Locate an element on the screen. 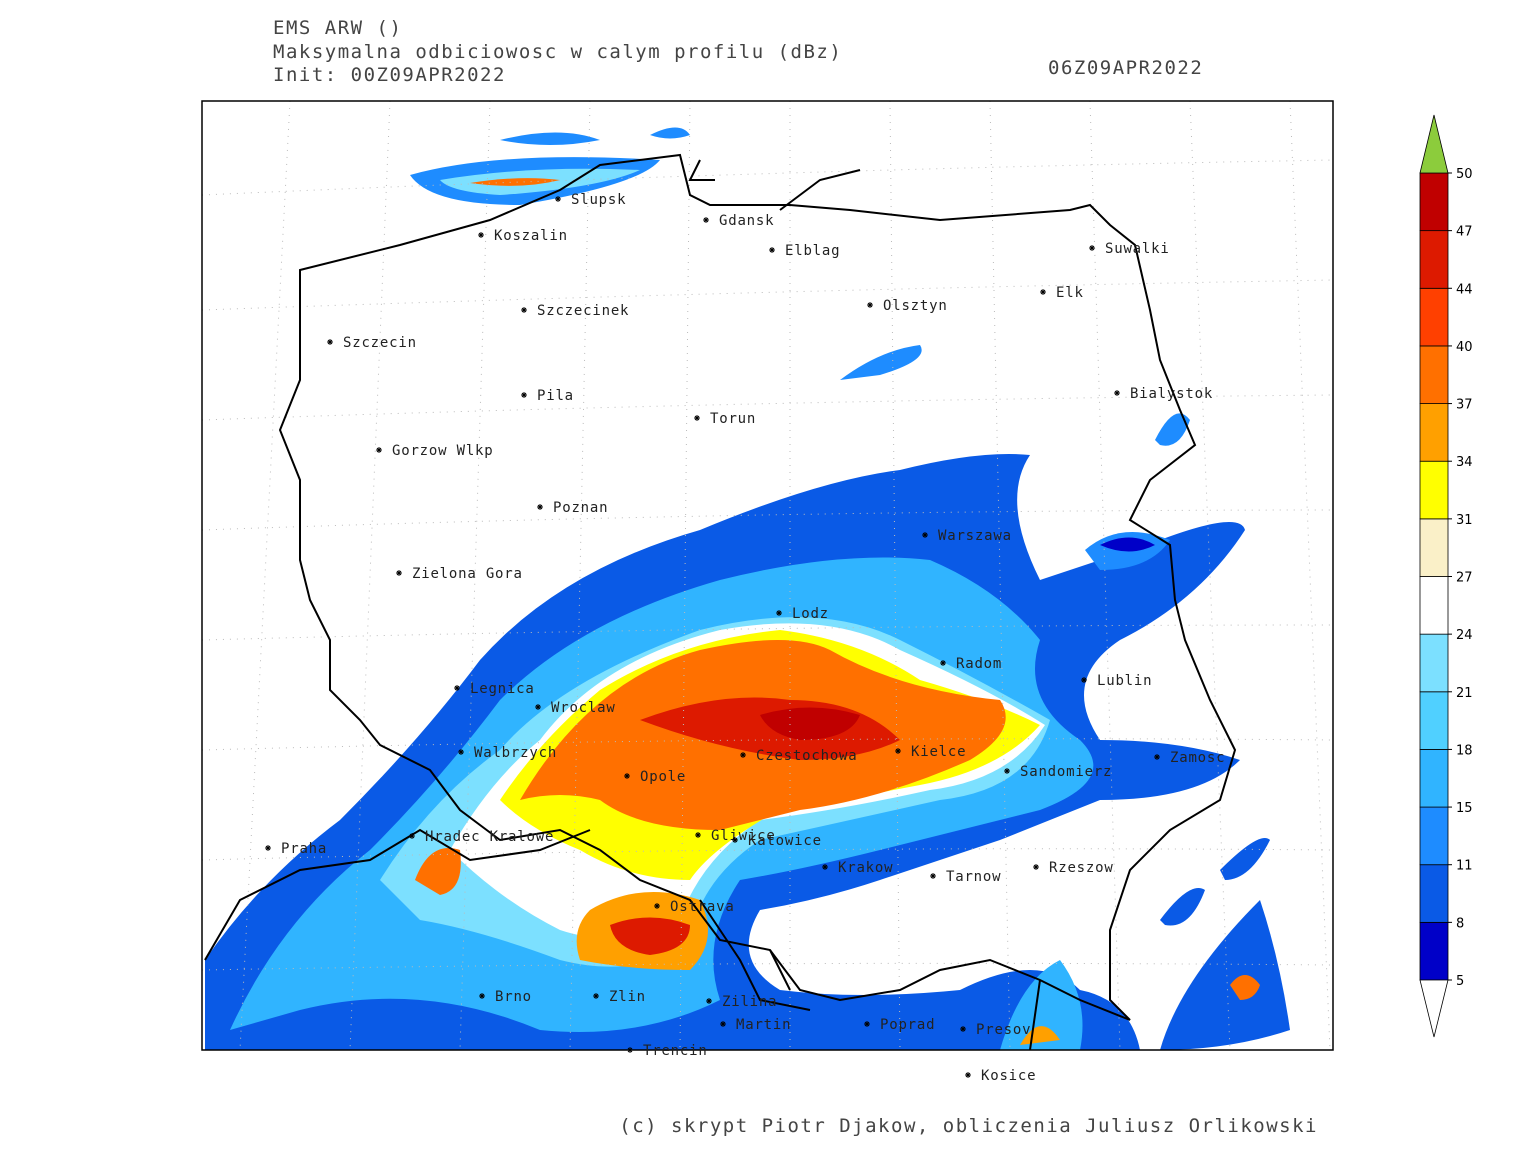  city-label: Slupsk is located at coordinates (598, 200).